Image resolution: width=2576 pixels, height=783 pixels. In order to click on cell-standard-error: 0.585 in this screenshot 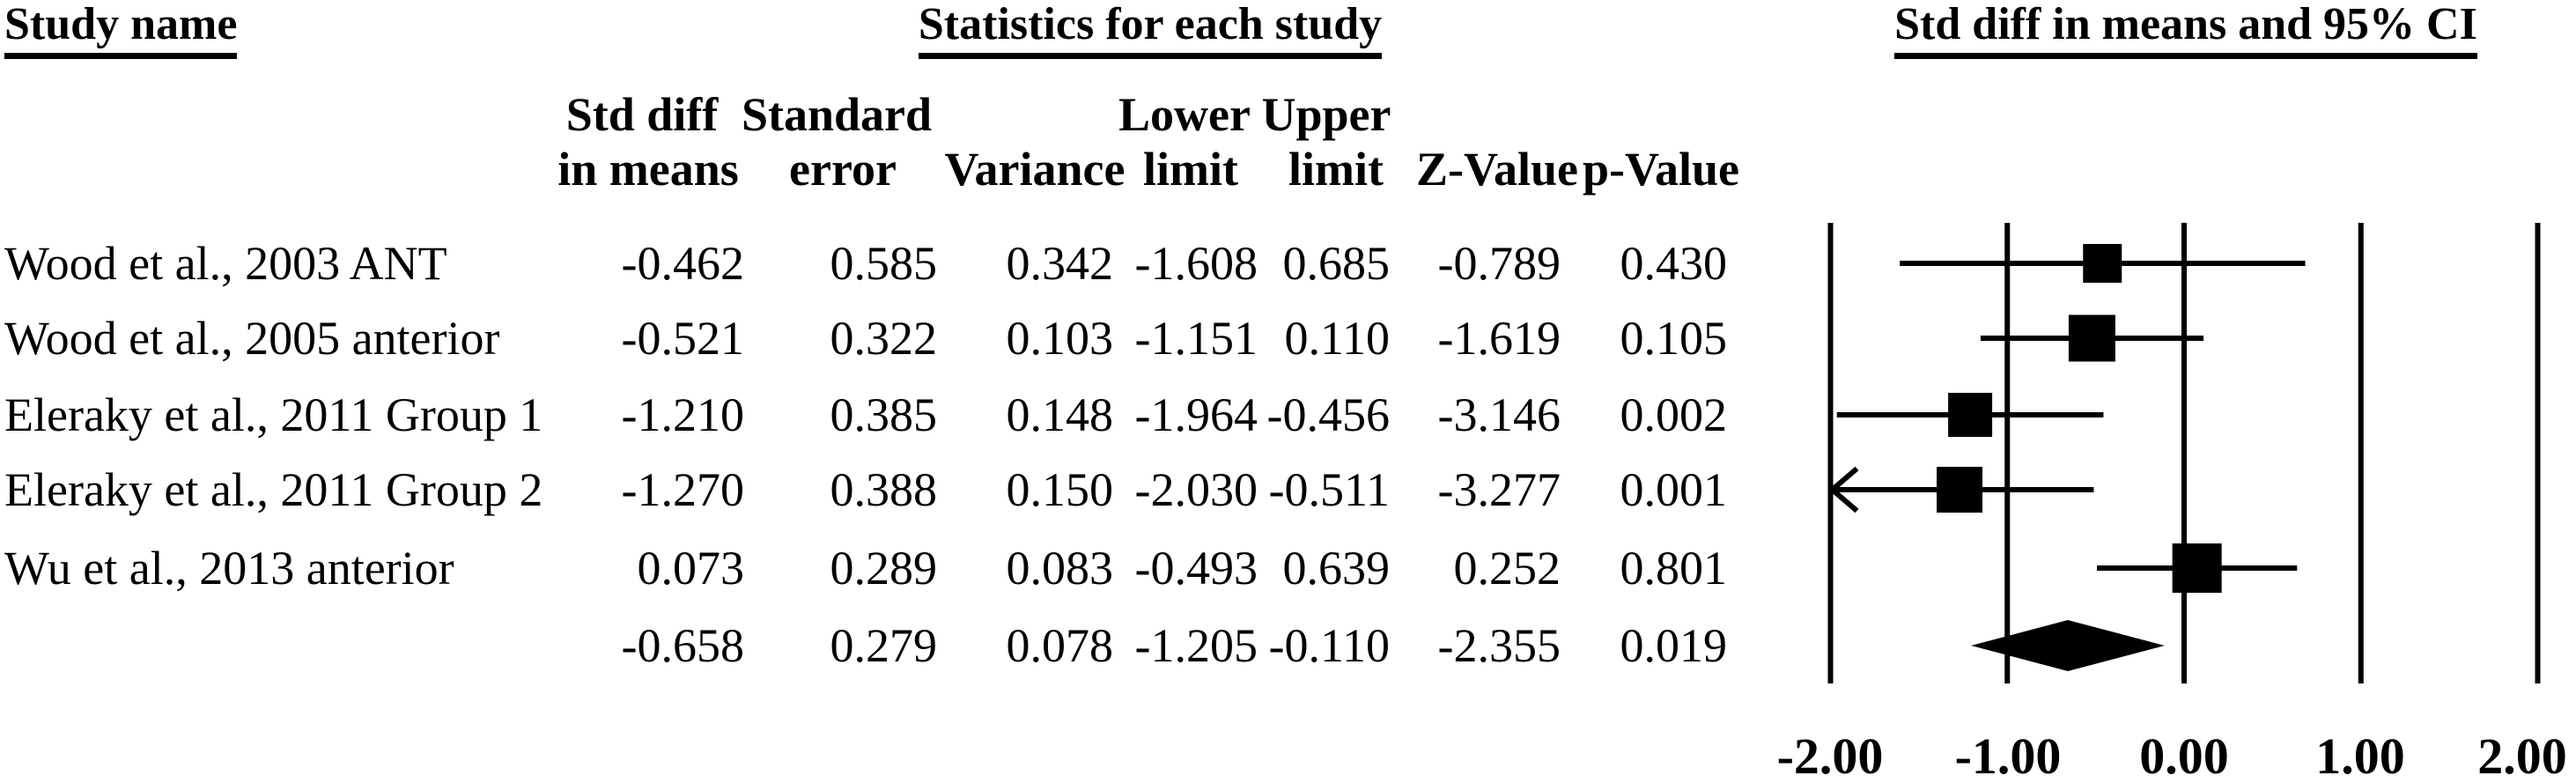, I will do `click(884, 263)`.